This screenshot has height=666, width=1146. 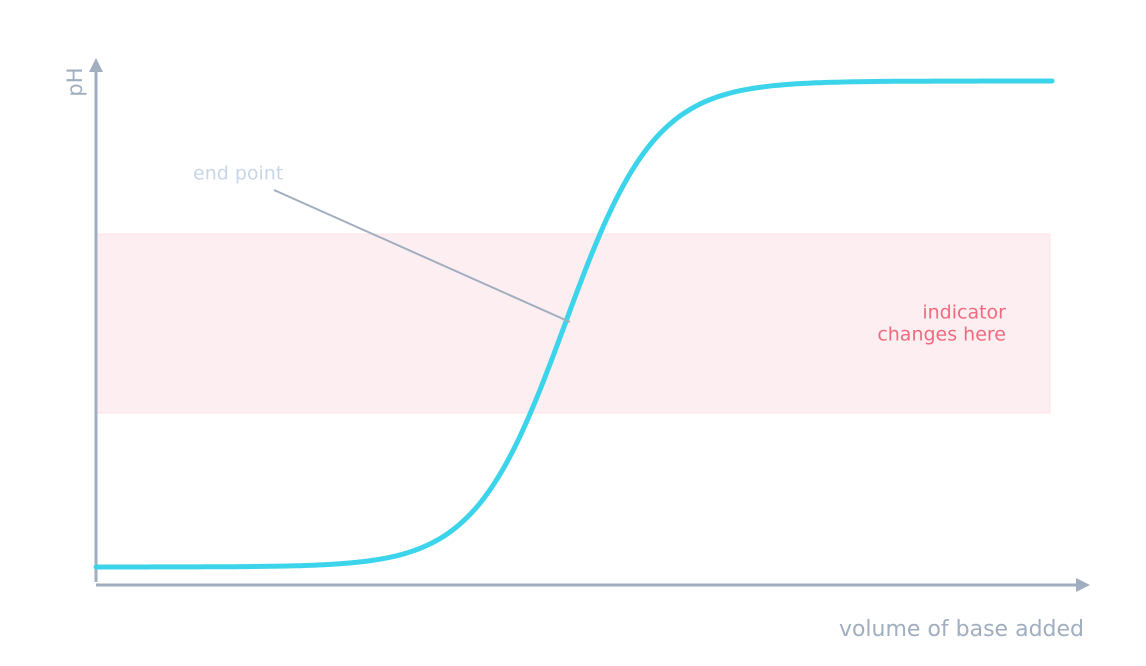 I want to click on x-axis-label: volume of base added, so click(x=961, y=629).